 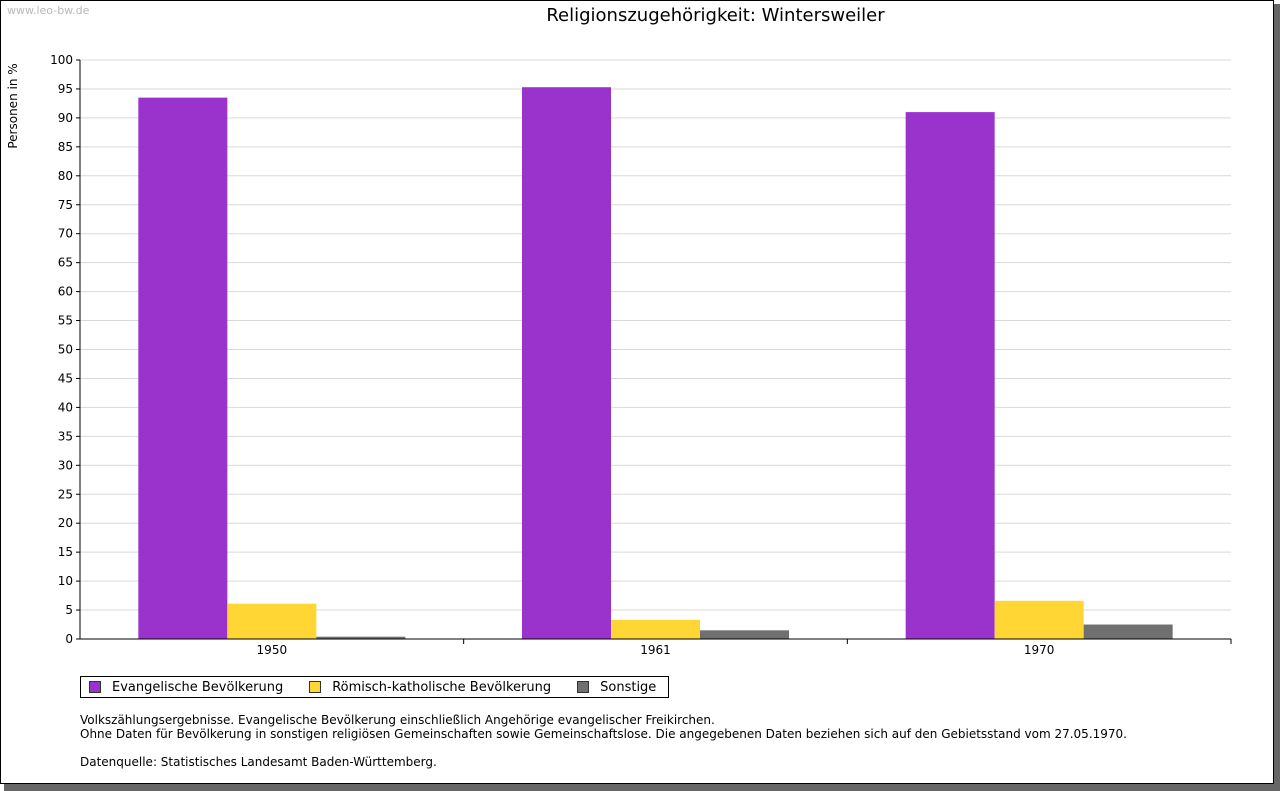 I want to click on legend-item-evangelisch: Evangelische Bevölkerung, so click(x=186, y=687).